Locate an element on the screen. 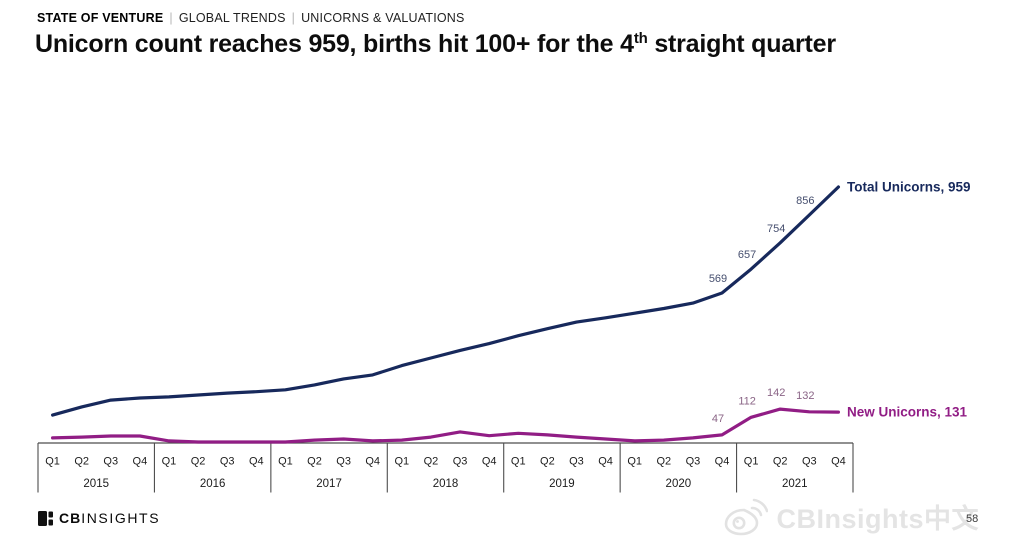  series-line-new-unicorns is located at coordinates (445, 425).